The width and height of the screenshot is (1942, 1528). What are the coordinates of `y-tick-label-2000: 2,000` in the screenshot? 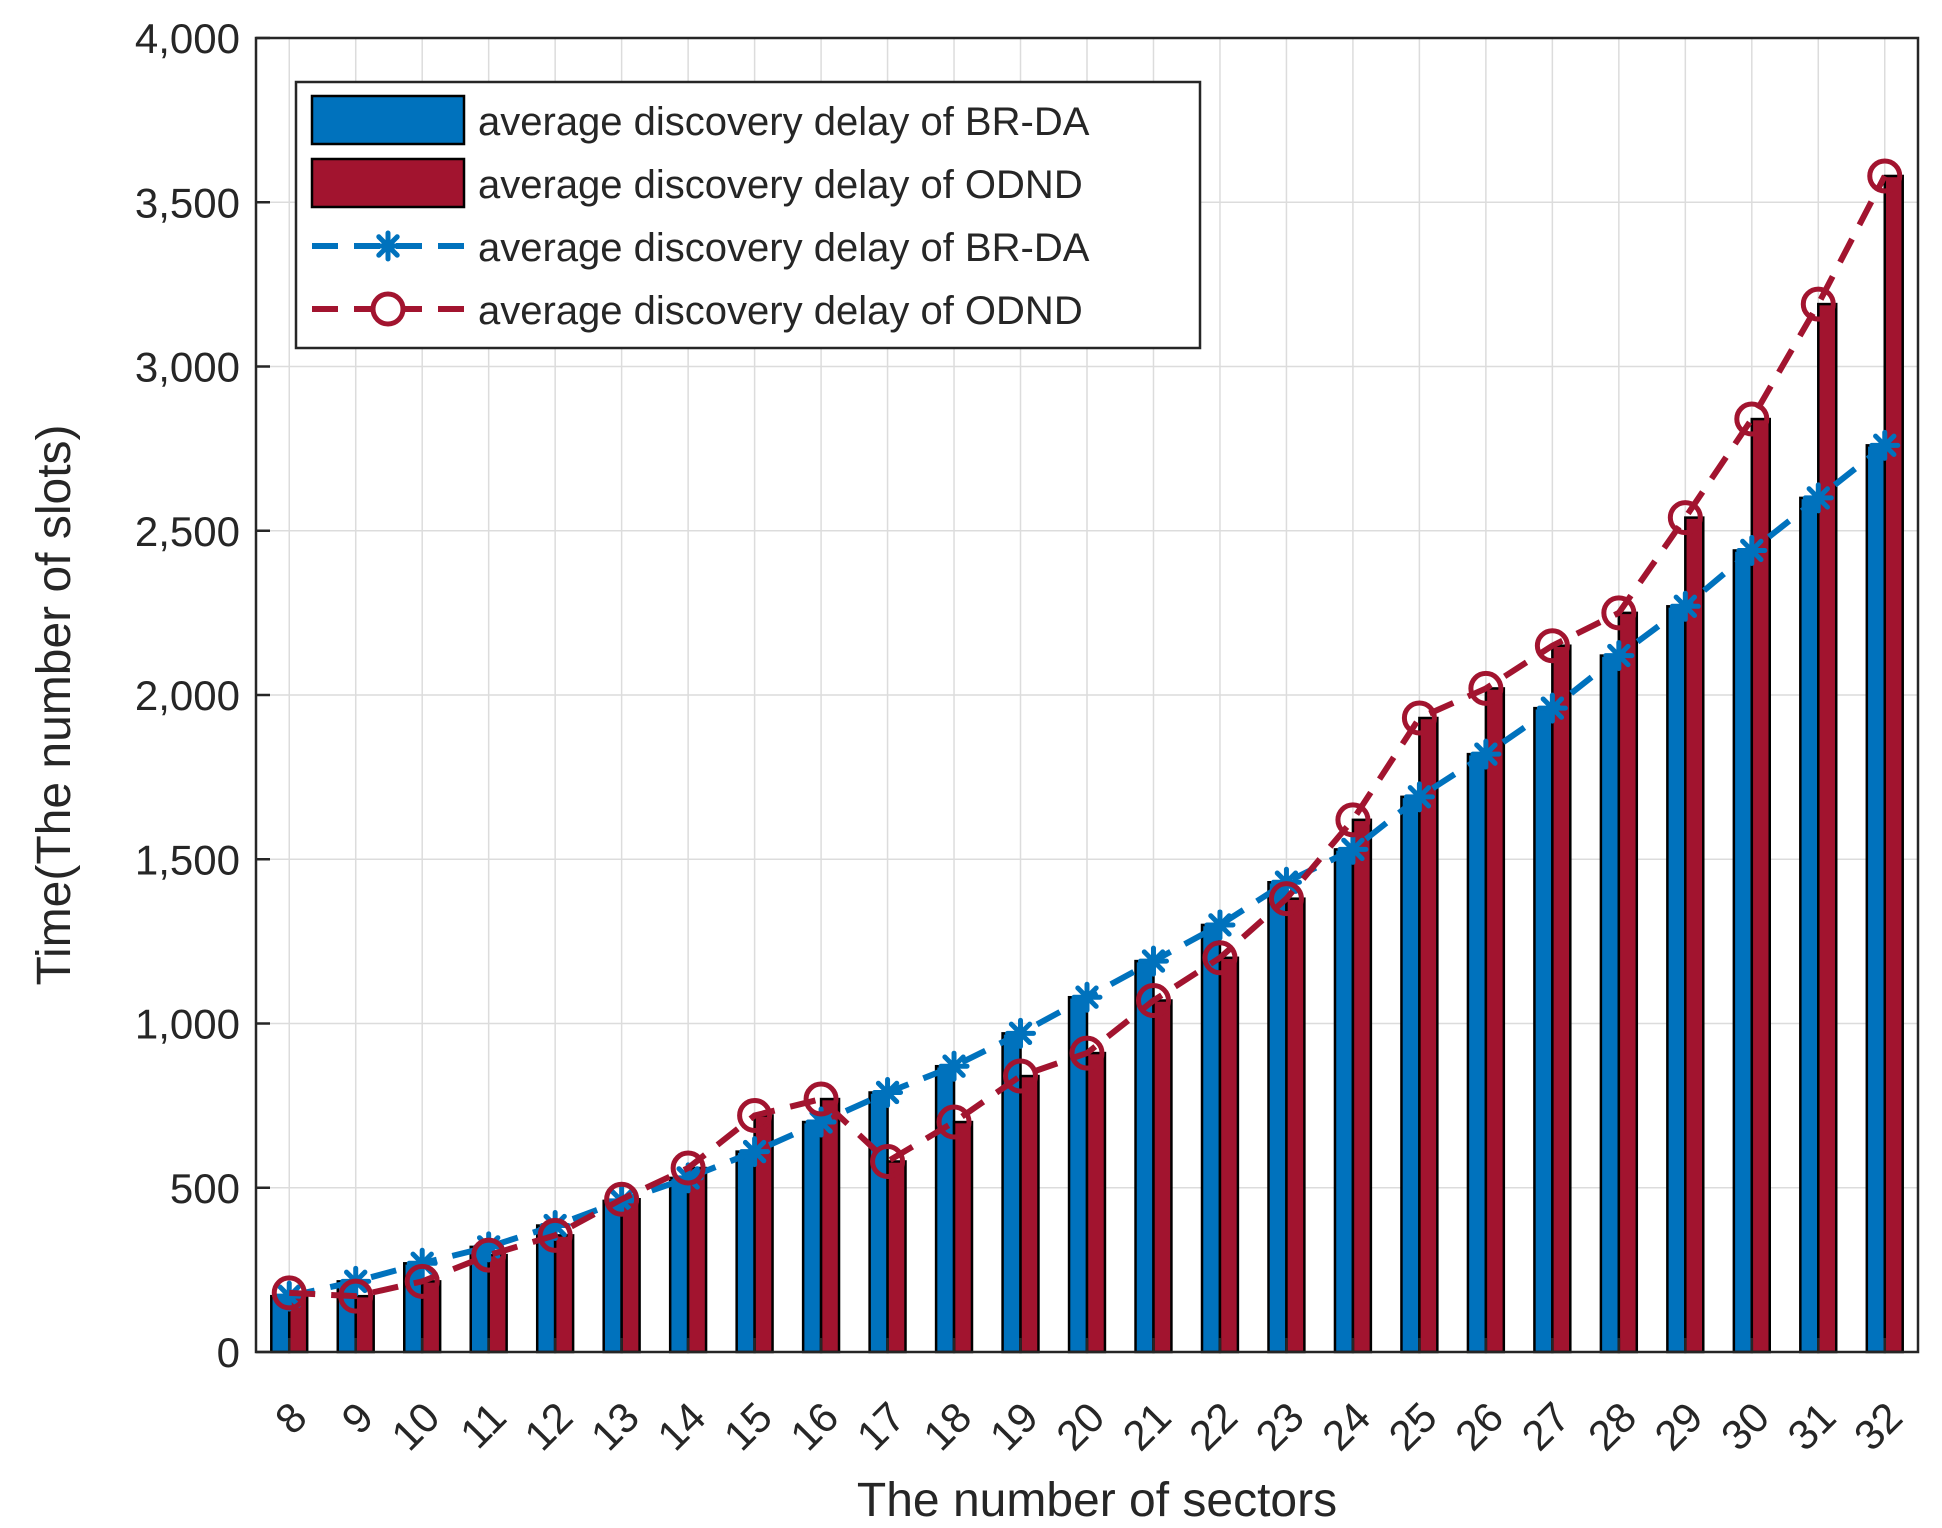 It's located at (187, 695).